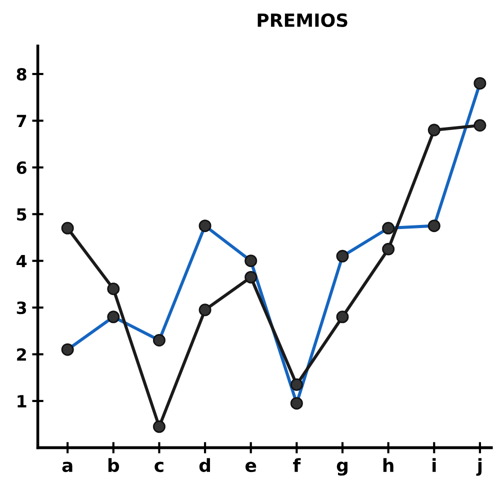 The width and height of the screenshot is (504, 484). What do you see at coordinates (297, 465) in the screenshot?
I see `x-tick-label: f` at bounding box center [297, 465].